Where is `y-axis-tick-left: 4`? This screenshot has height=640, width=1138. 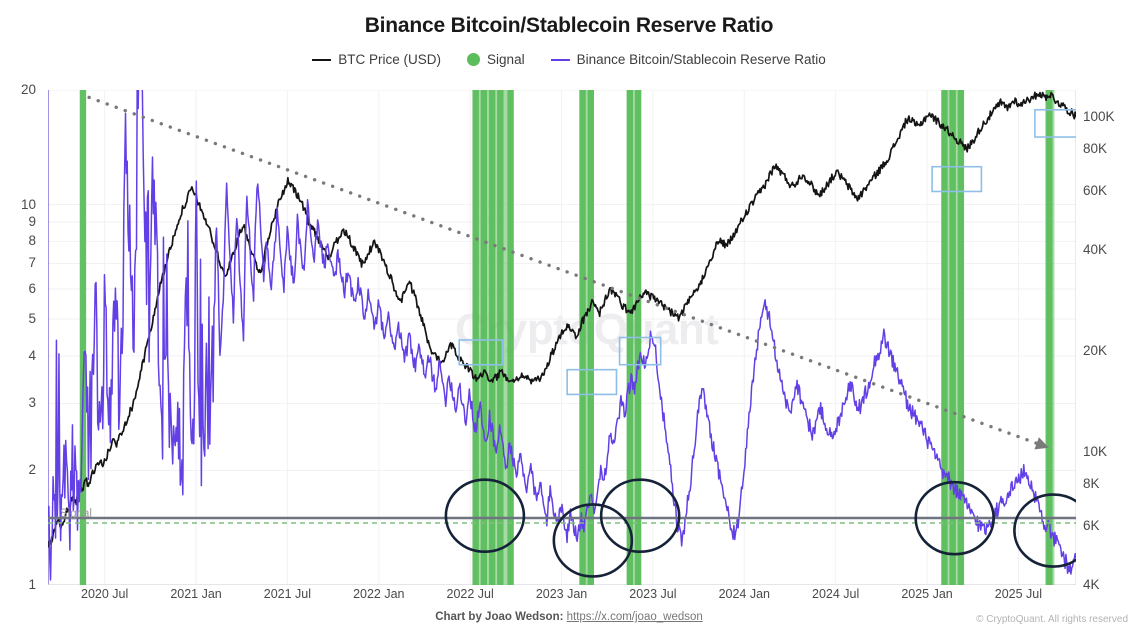
y-axis-tick-left: 4 is located at coordinates (32, 355).